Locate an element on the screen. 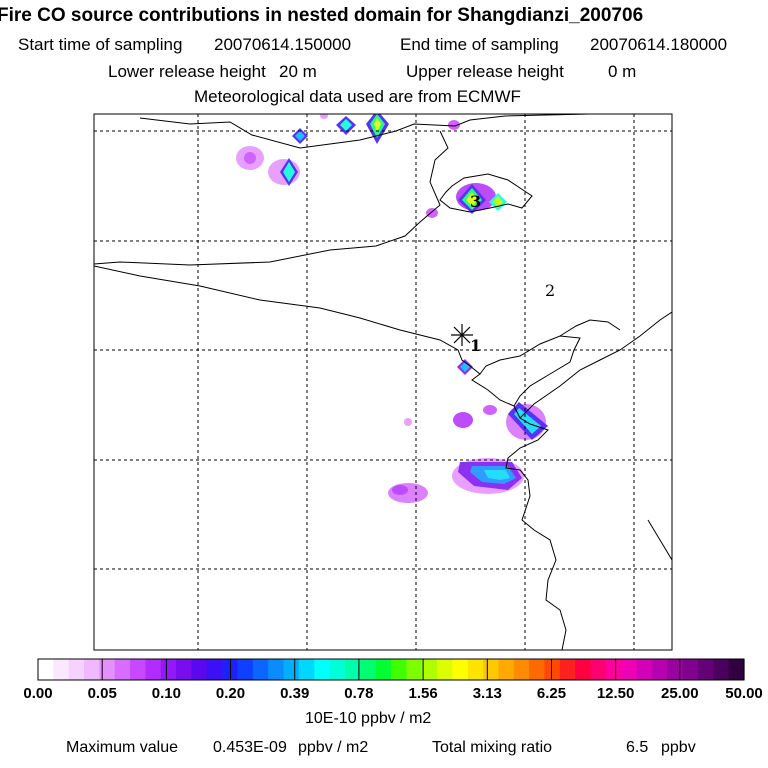 The width and height of the screenshot is (768, 768). color-bar-unit: 10E-10 ppbv / m2 is located at coordinates (368, 718).